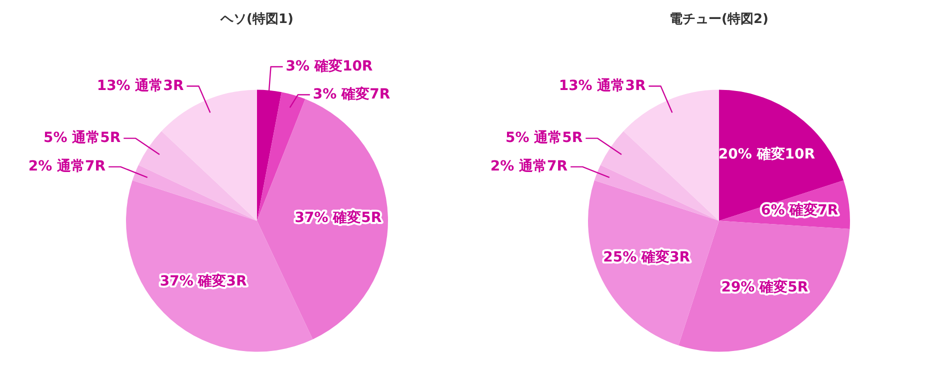  I want to click on slice-label: 20% 確変10R, so click(767, 154).